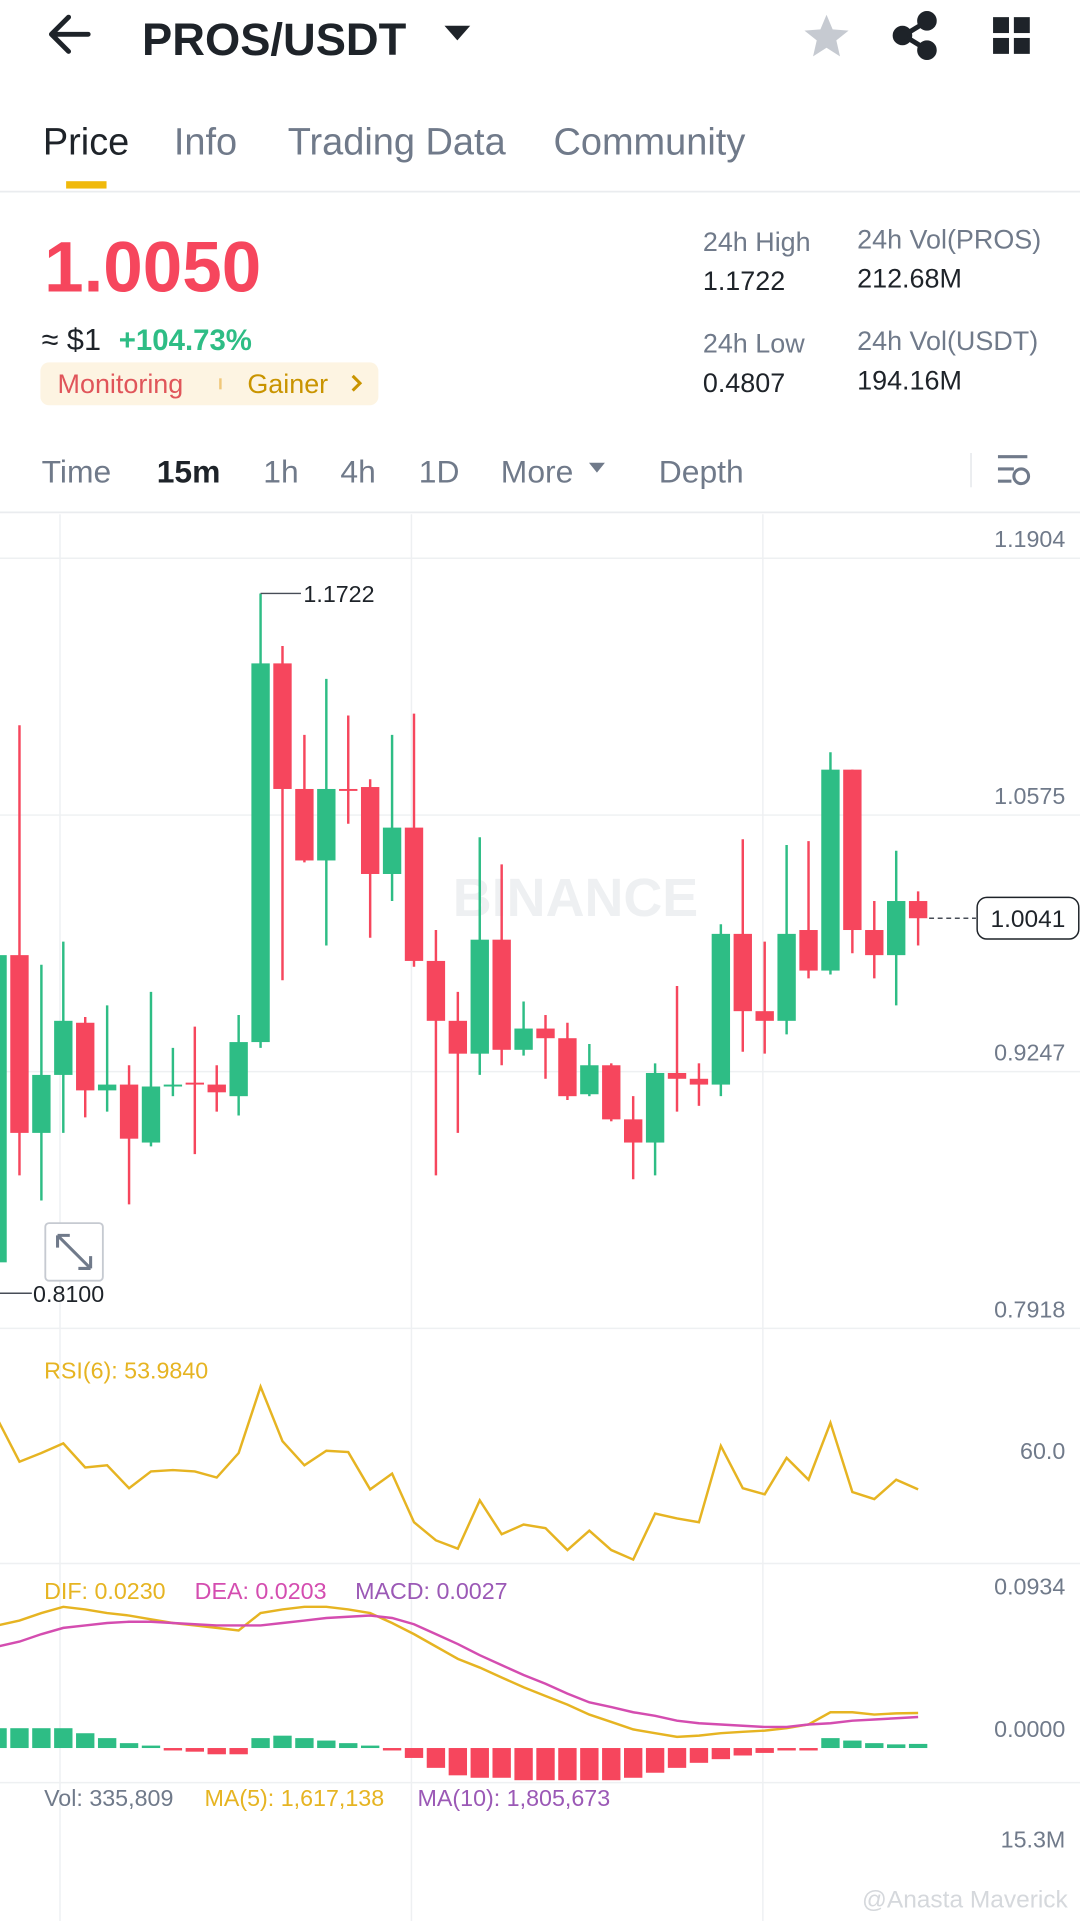 The width and height of the screenshot is (1080, 1921). Describe the element at coordinates (152, 267) in the screenshot. I see `last-price: 1.0050` at that location.